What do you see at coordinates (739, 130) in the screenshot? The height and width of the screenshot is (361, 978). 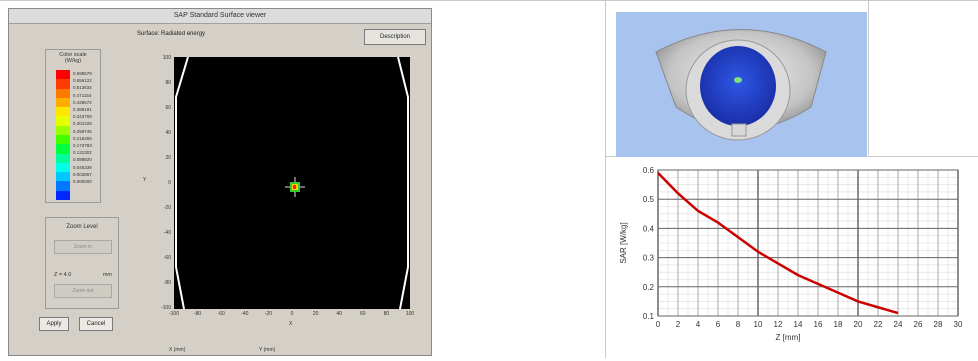 I see `phantom-stem` at bounding box center [739, 130].